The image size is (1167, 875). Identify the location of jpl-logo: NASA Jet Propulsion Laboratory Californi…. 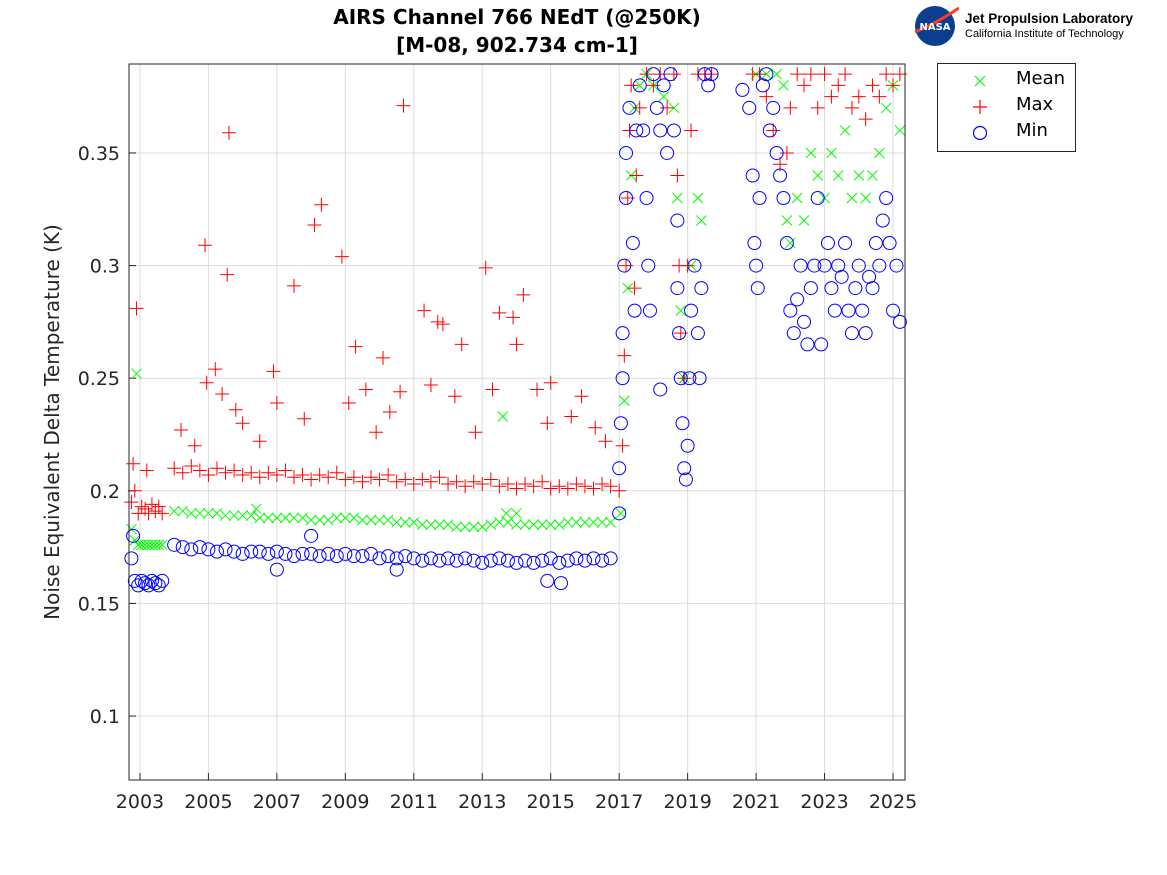
(1033, 26).